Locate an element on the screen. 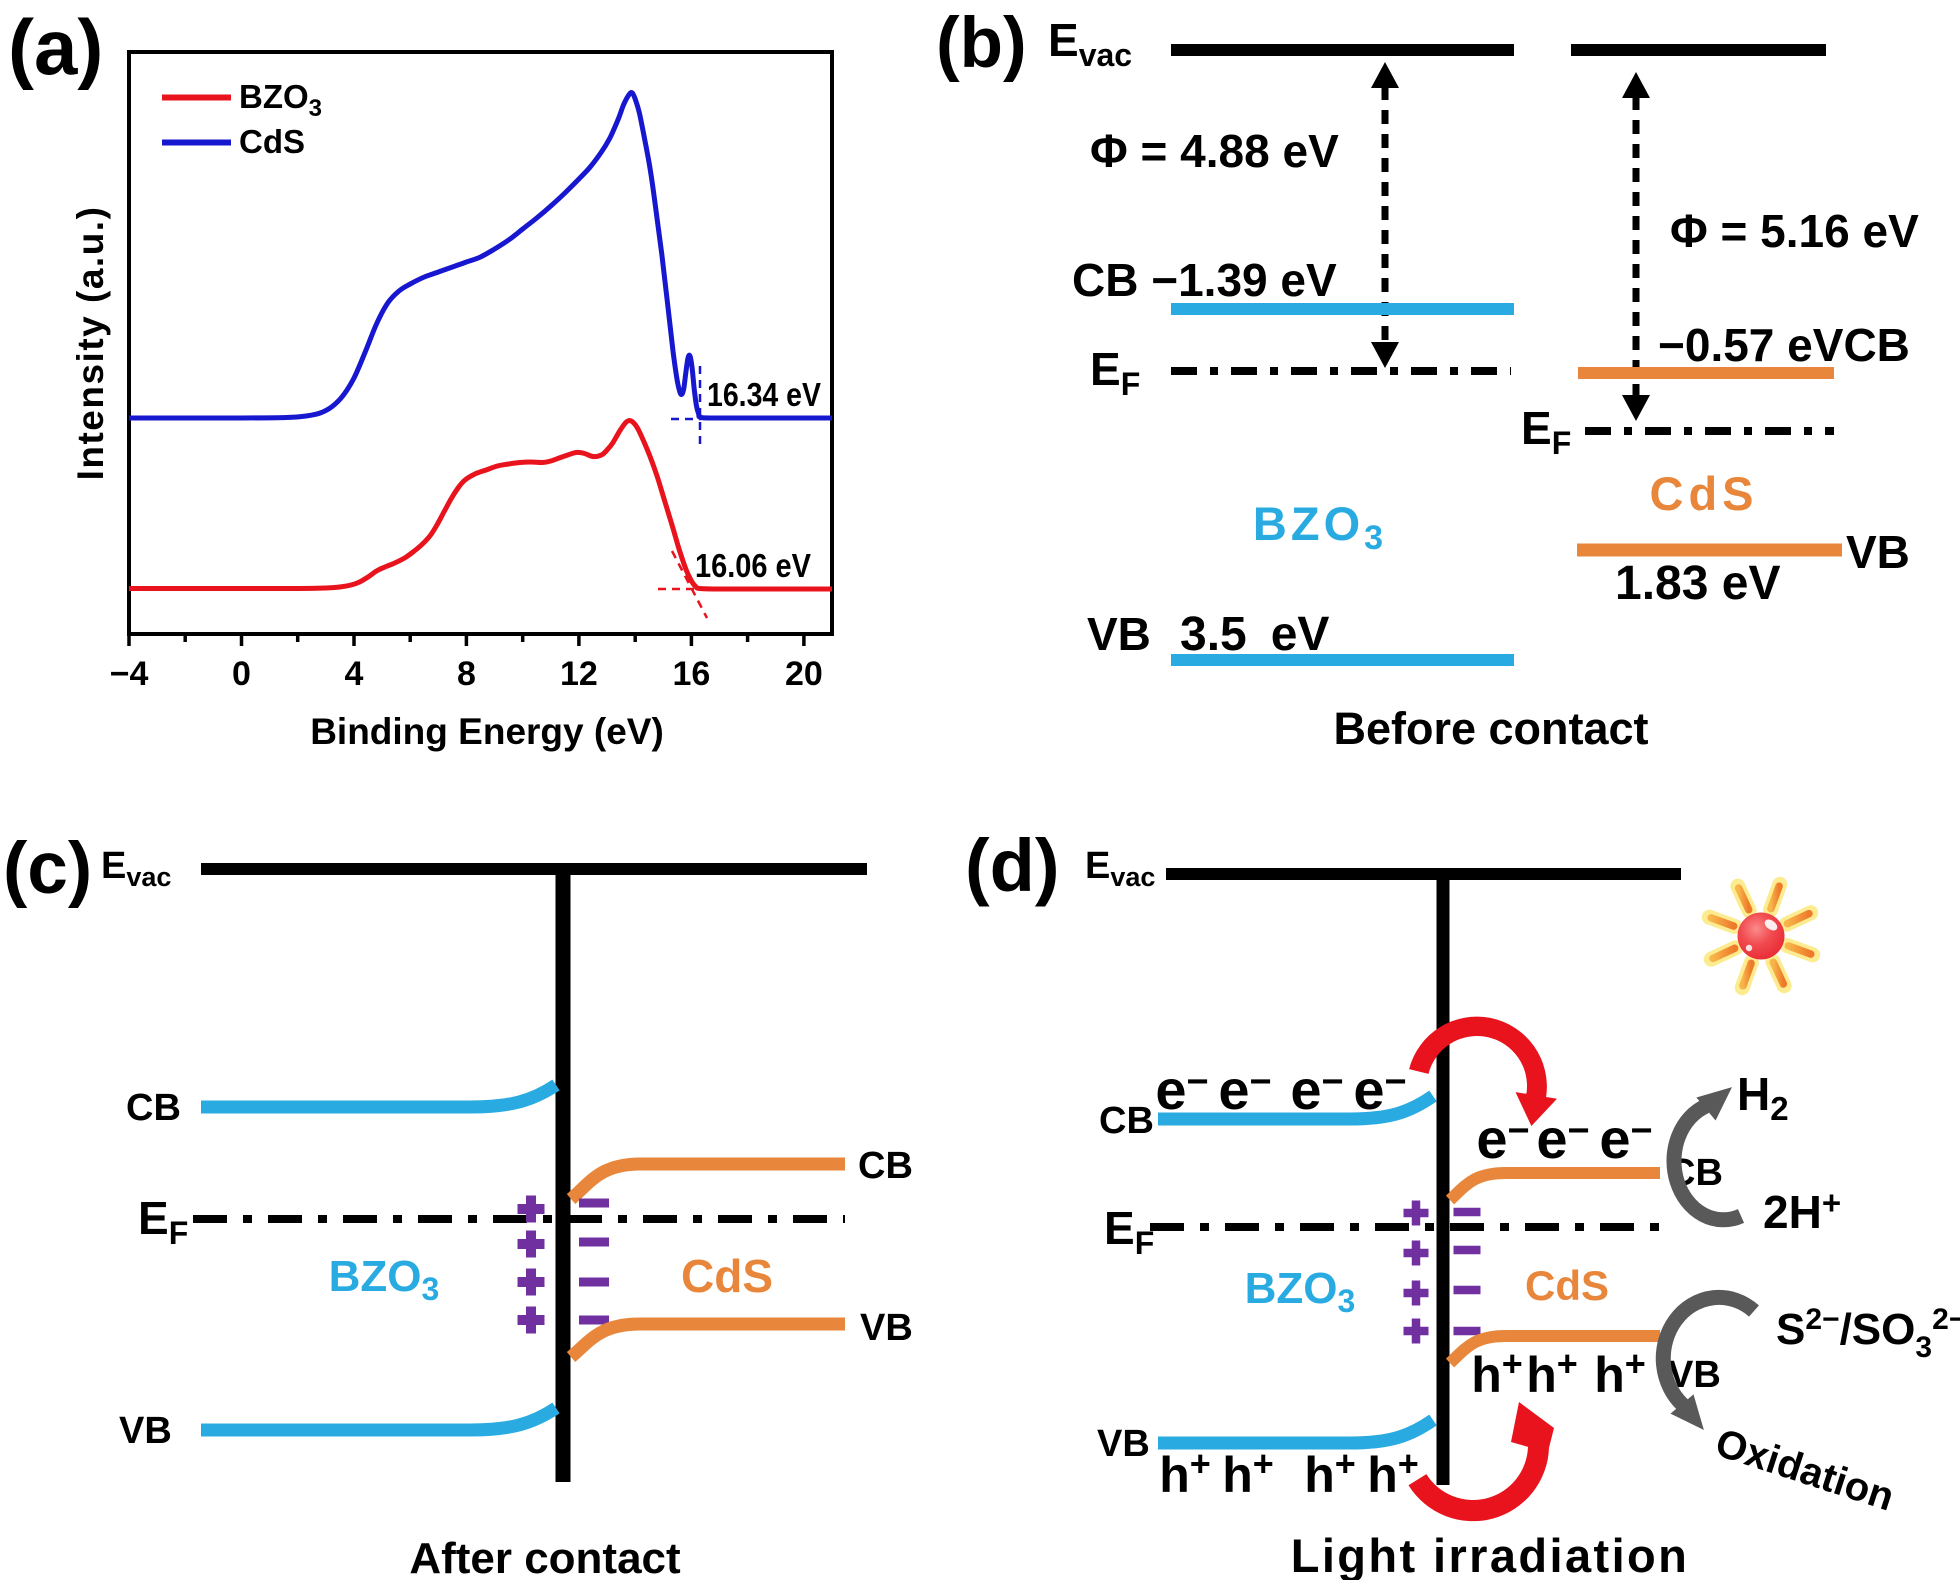 The height and width of the screenshot is (1580, 1960). svg-text: 0 is located at coordinates (241, 674).